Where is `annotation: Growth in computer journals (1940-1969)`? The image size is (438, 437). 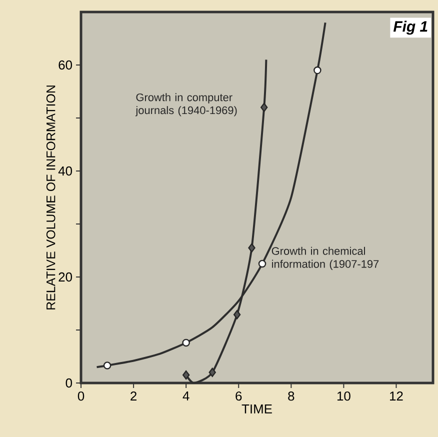
annotation: Growth in computer journals (1940-1969) is located at coordinates (186, 104).